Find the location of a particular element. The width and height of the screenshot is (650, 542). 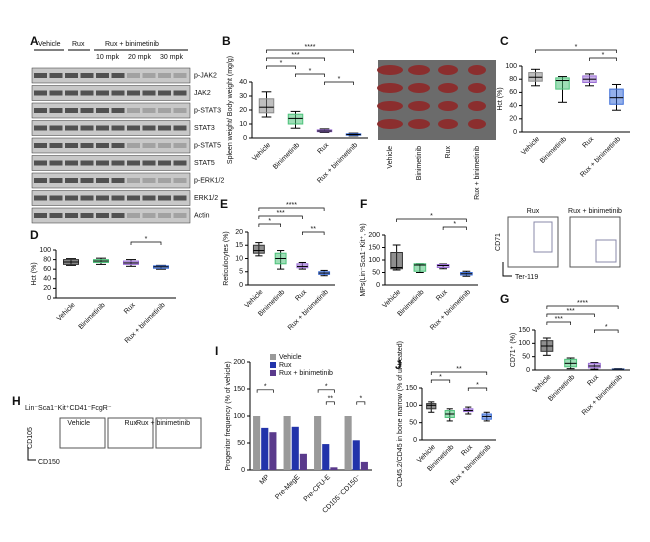

legend-label: Vehicle is located at coordinates (290, 357).